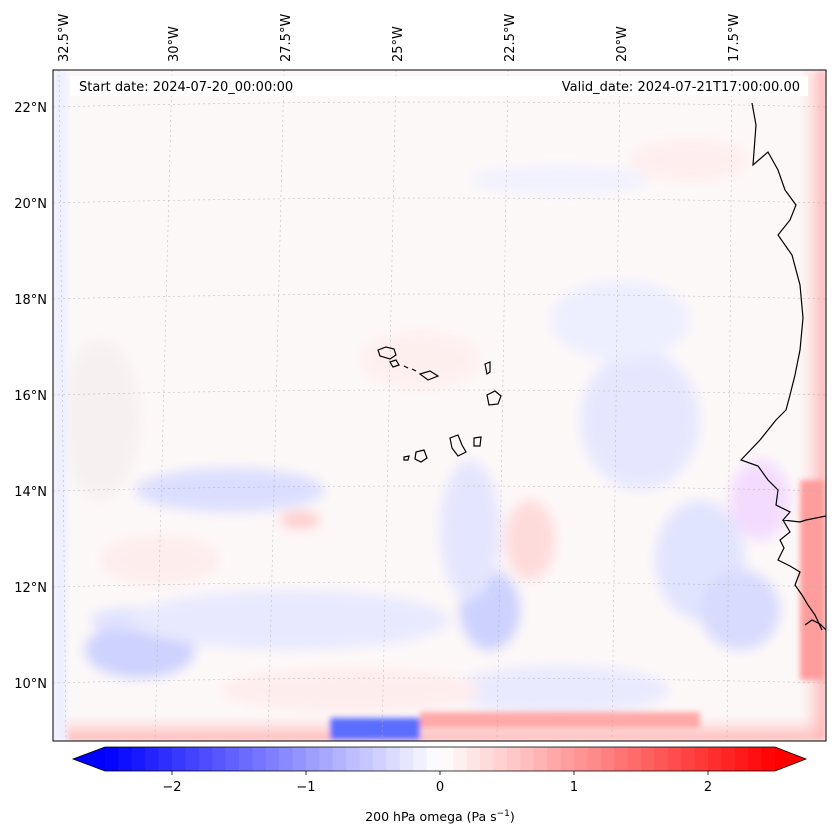 Image resolution: width=837 pixels, height=839 pixels. I want to click on lon-label: 22.5°W, so click(510, 38).